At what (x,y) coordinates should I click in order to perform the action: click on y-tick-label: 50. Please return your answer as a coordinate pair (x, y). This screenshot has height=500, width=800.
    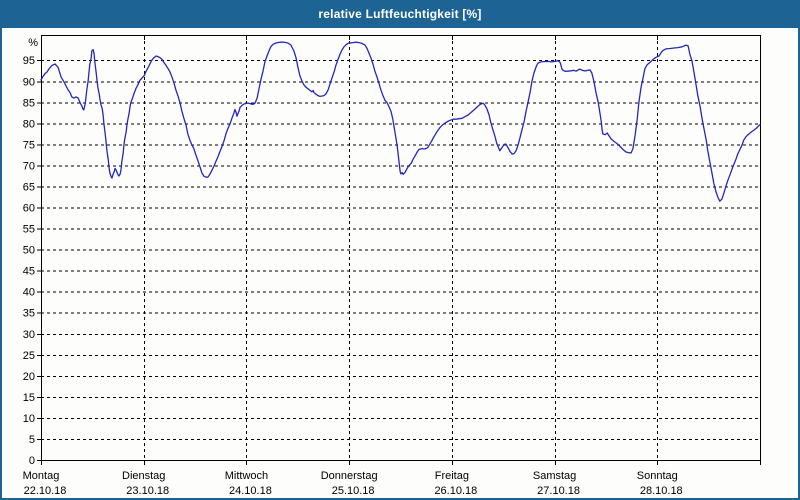
    Looking at the image, I should click on (29, 251).